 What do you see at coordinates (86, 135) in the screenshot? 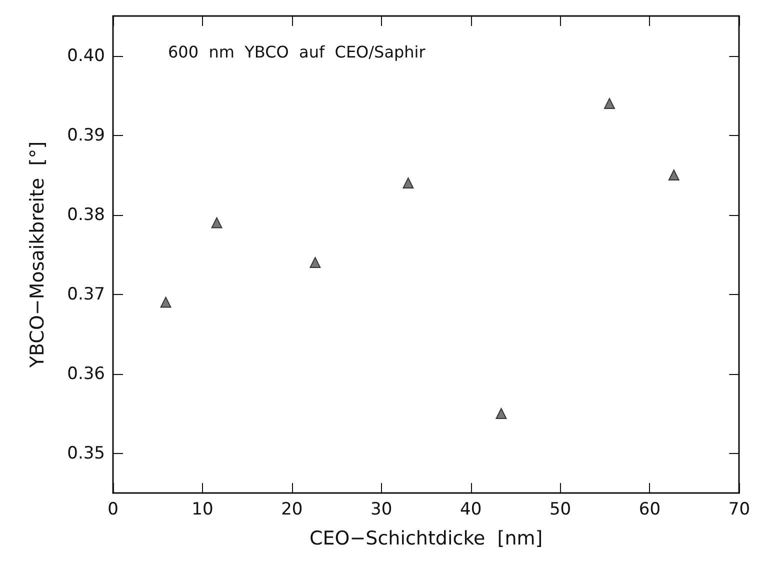
I see `y-tick-label: 0.39` at bounding box center [86, 135].